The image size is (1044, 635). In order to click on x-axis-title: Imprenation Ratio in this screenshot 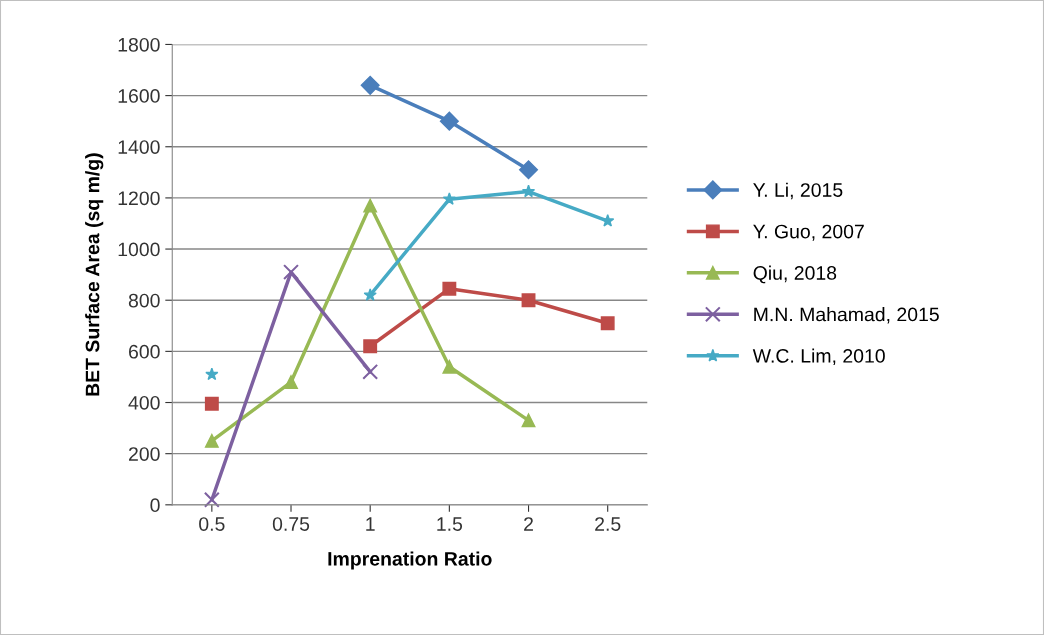, I will do `click(410, 560)`.